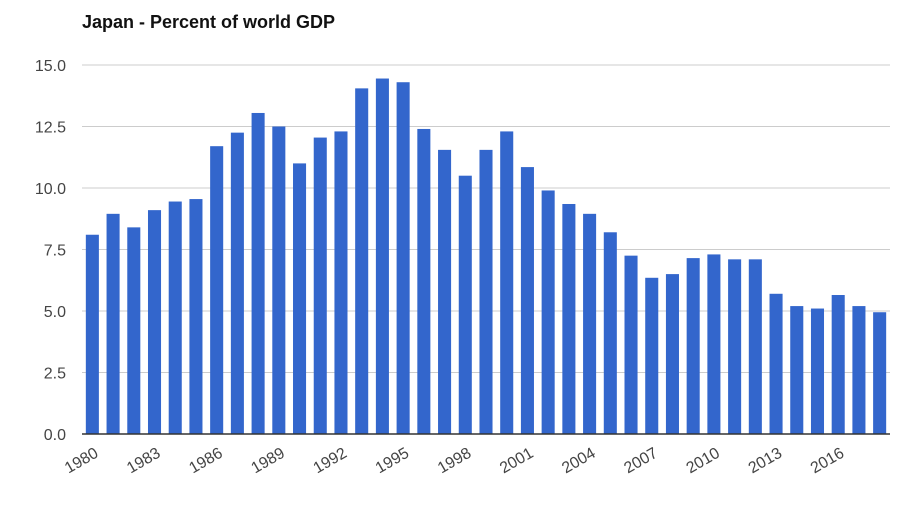  I want to click on x-tick-label: 1989, so click(267, 461).